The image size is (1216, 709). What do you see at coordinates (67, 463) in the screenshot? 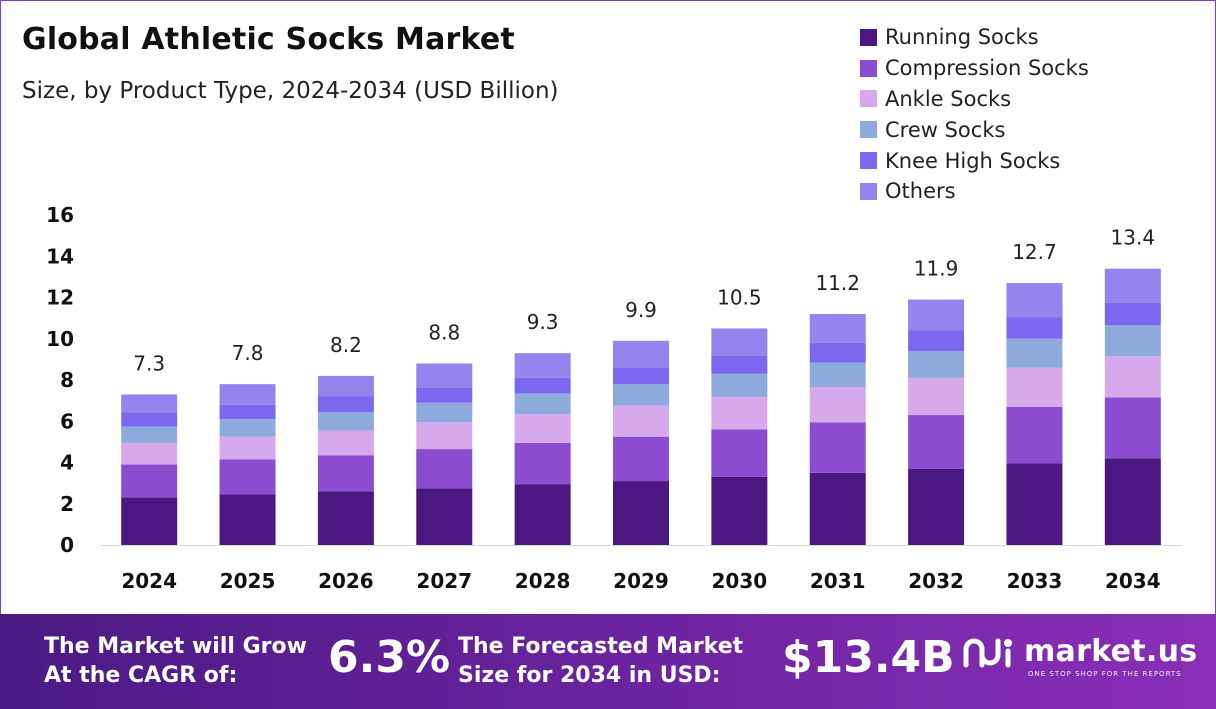
I see `y-tick-label: 4` at bounding box center [67, 463].